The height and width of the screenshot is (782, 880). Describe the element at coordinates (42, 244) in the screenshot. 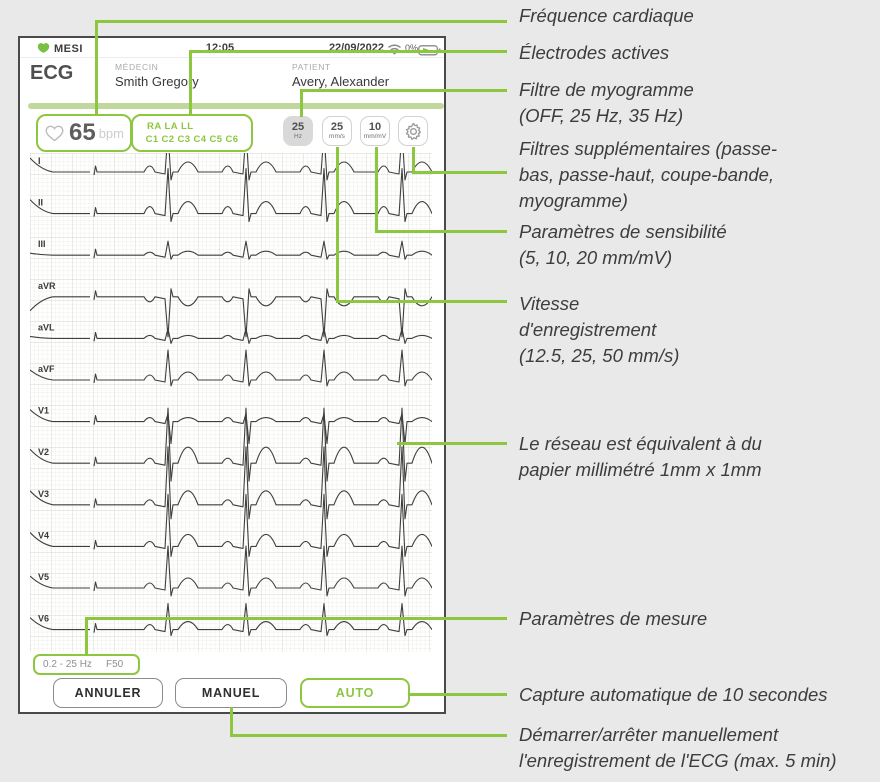

I see `svg-text: III` at that location.